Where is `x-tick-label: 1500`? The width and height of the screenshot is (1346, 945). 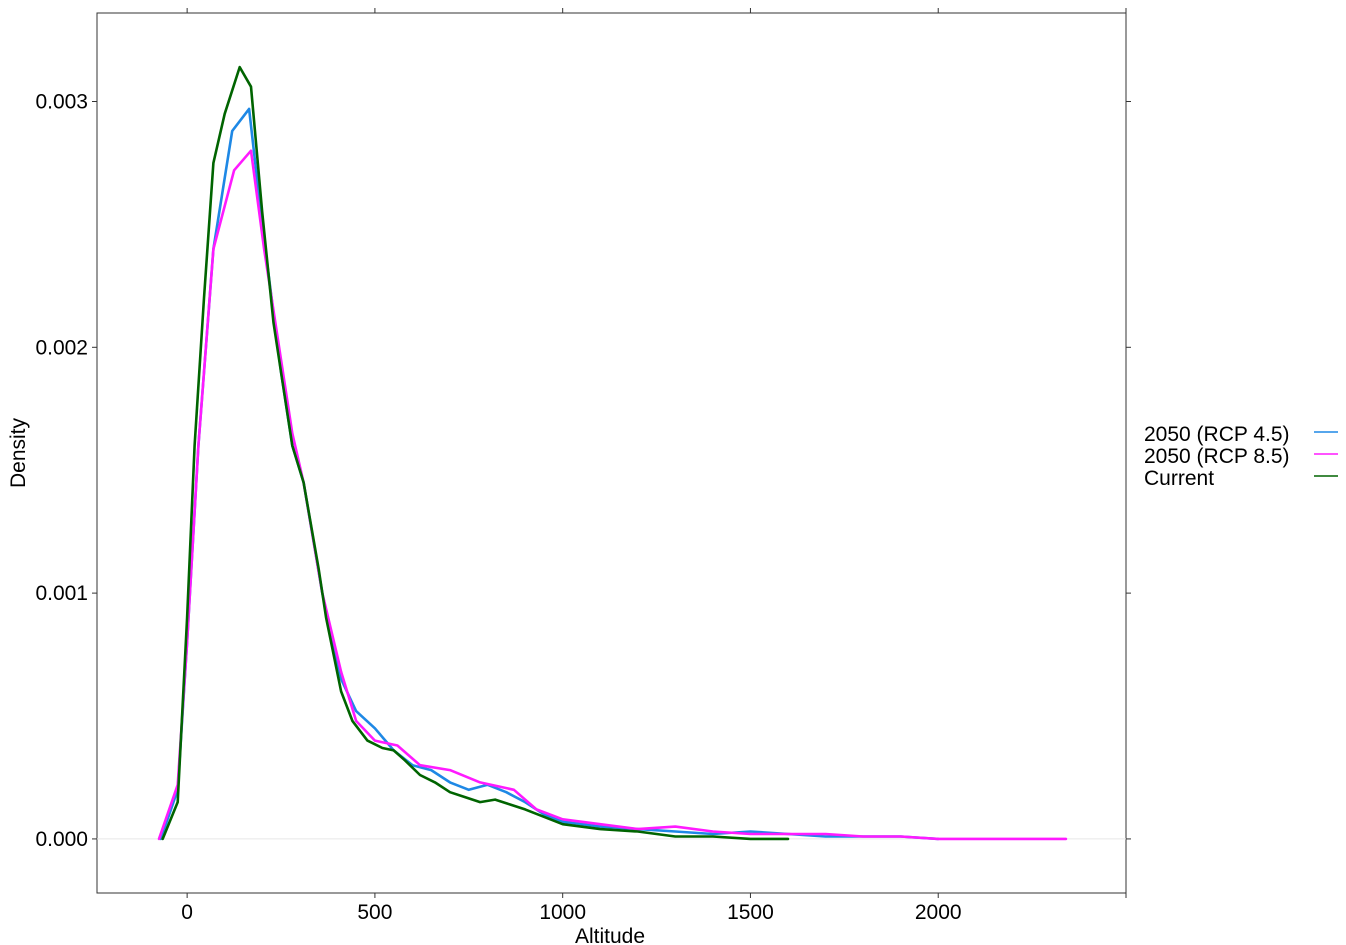
x-tick-label: 1500 is located at coordinates (750, 912).